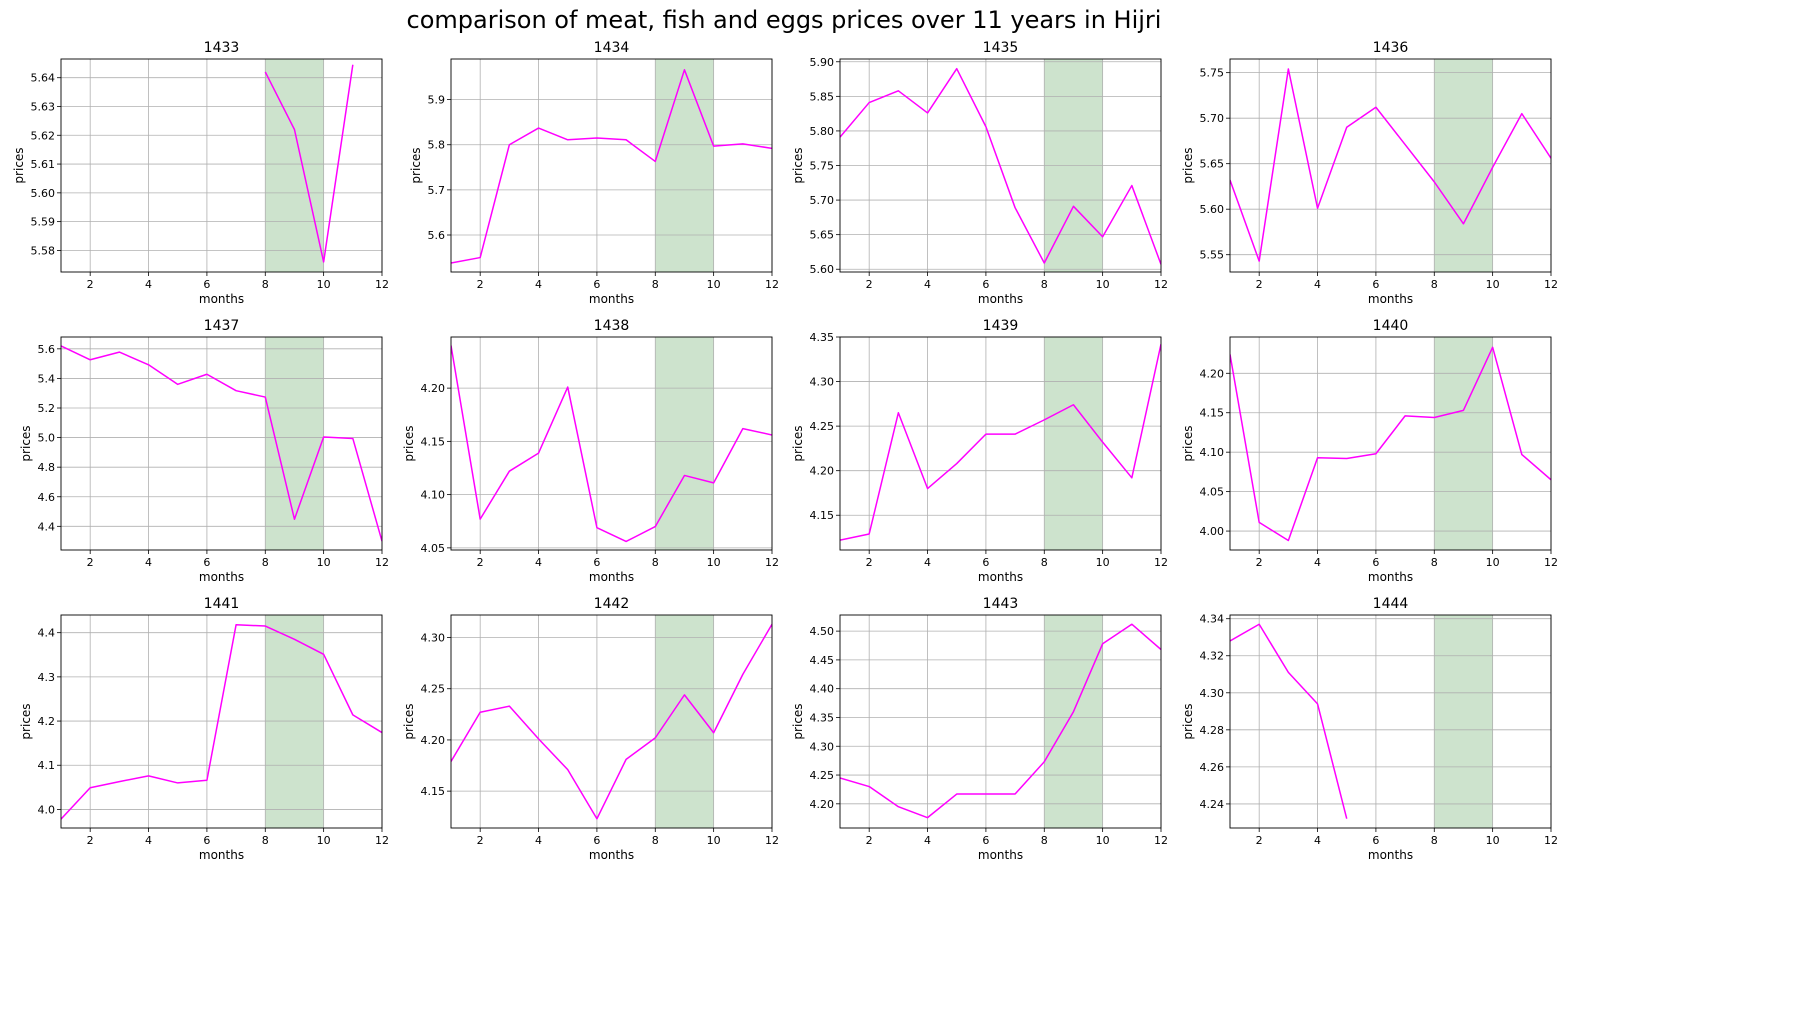 The width and height of the screenshot is (1811, 1011). Describe the element at coordinates (437, 235) in the screenshot. I see `y-tick-label: 5.6` at that location.